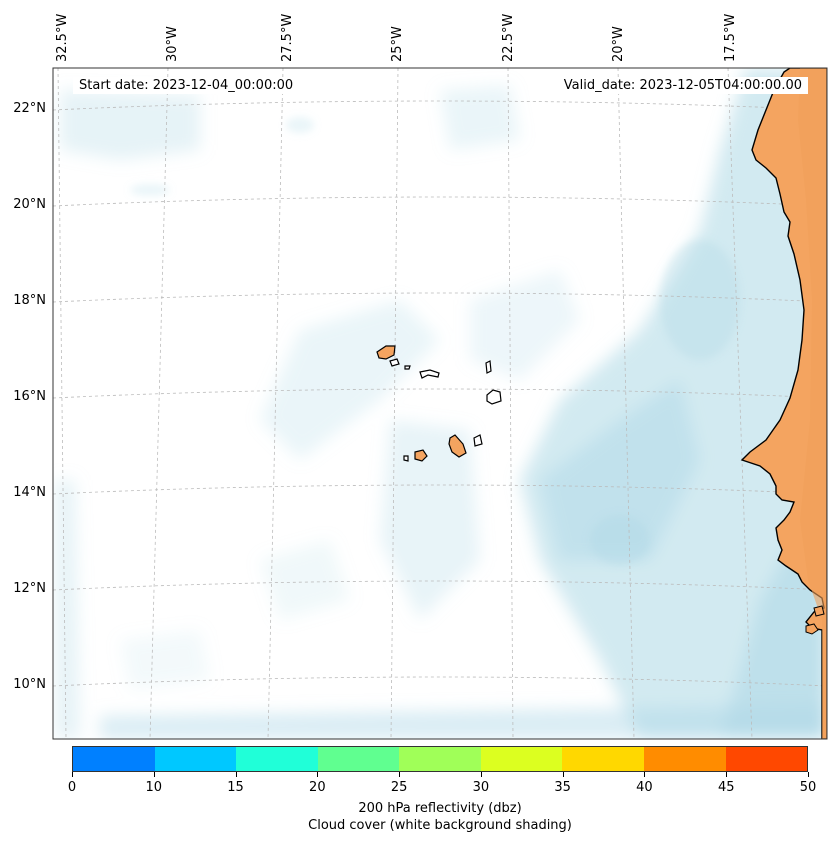 The width and height of the screenshot is (837, 843). What do you see at coordinates (186, 85) in the screenshot?
I see `start-date-label: Start date: 2023-12-04_00:00:00` at bounding box center [186, 85].